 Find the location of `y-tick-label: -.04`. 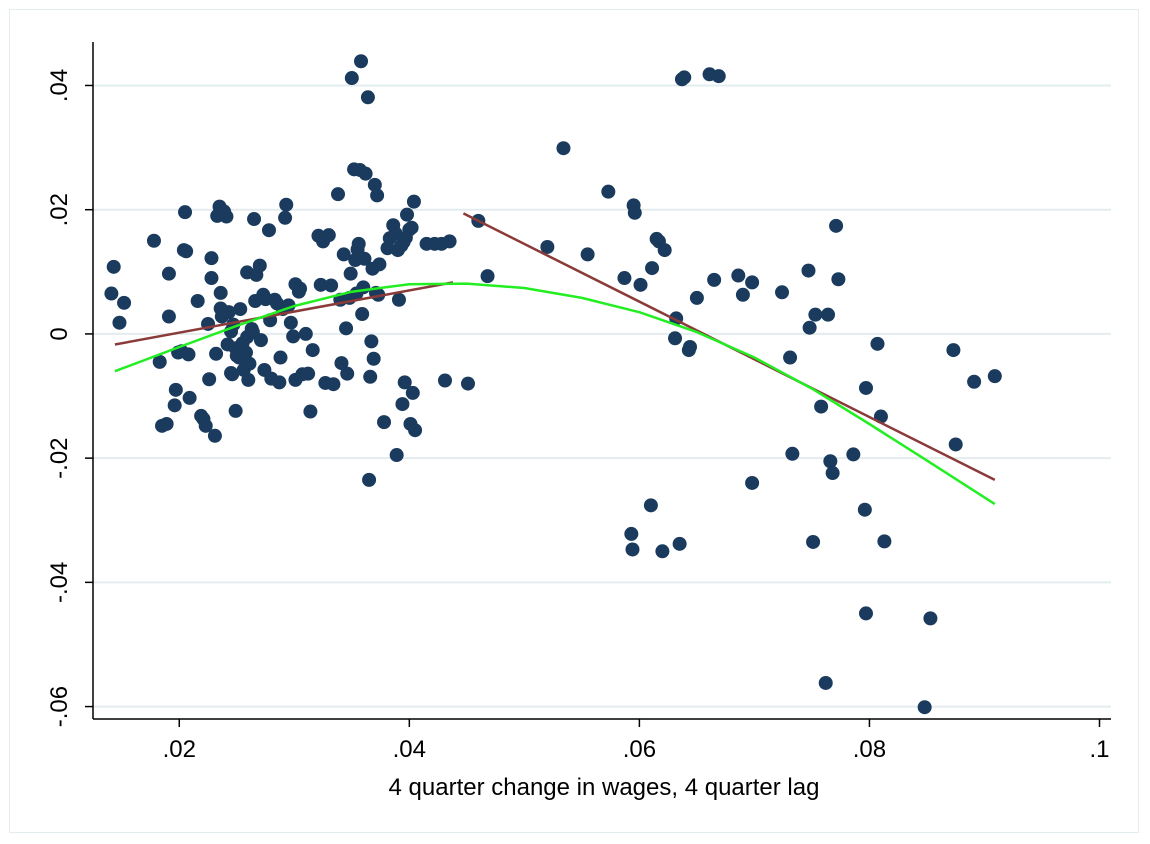

y-tick-label: -.04 is located at coordinates (59, 582).